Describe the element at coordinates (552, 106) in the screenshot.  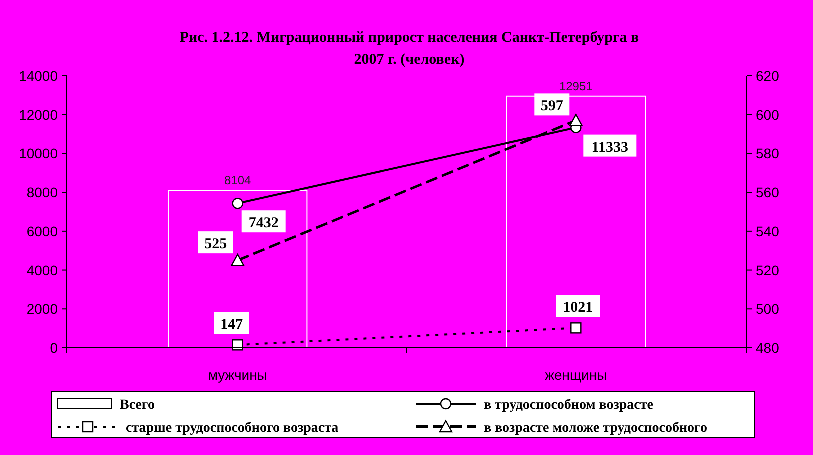
I see `data-label: 597` at that location.